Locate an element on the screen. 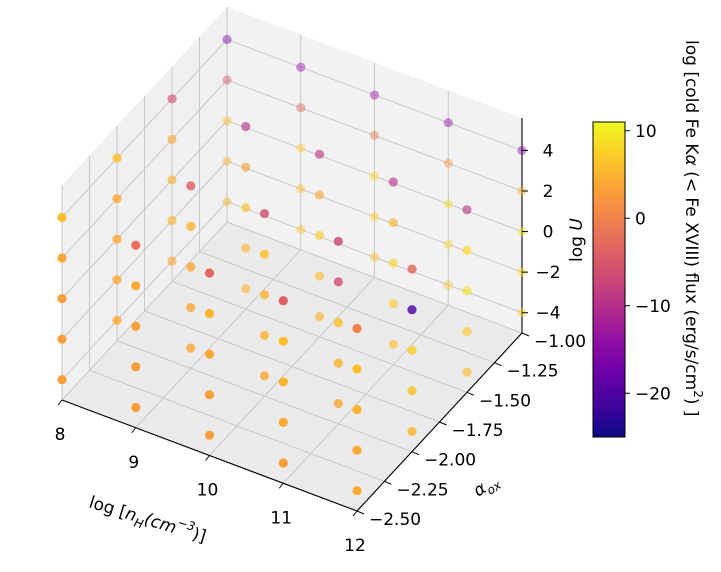 The width and height of the screenshot is (721, 572). y-tick-label: −1.75 is located at coordinates (478, 431).